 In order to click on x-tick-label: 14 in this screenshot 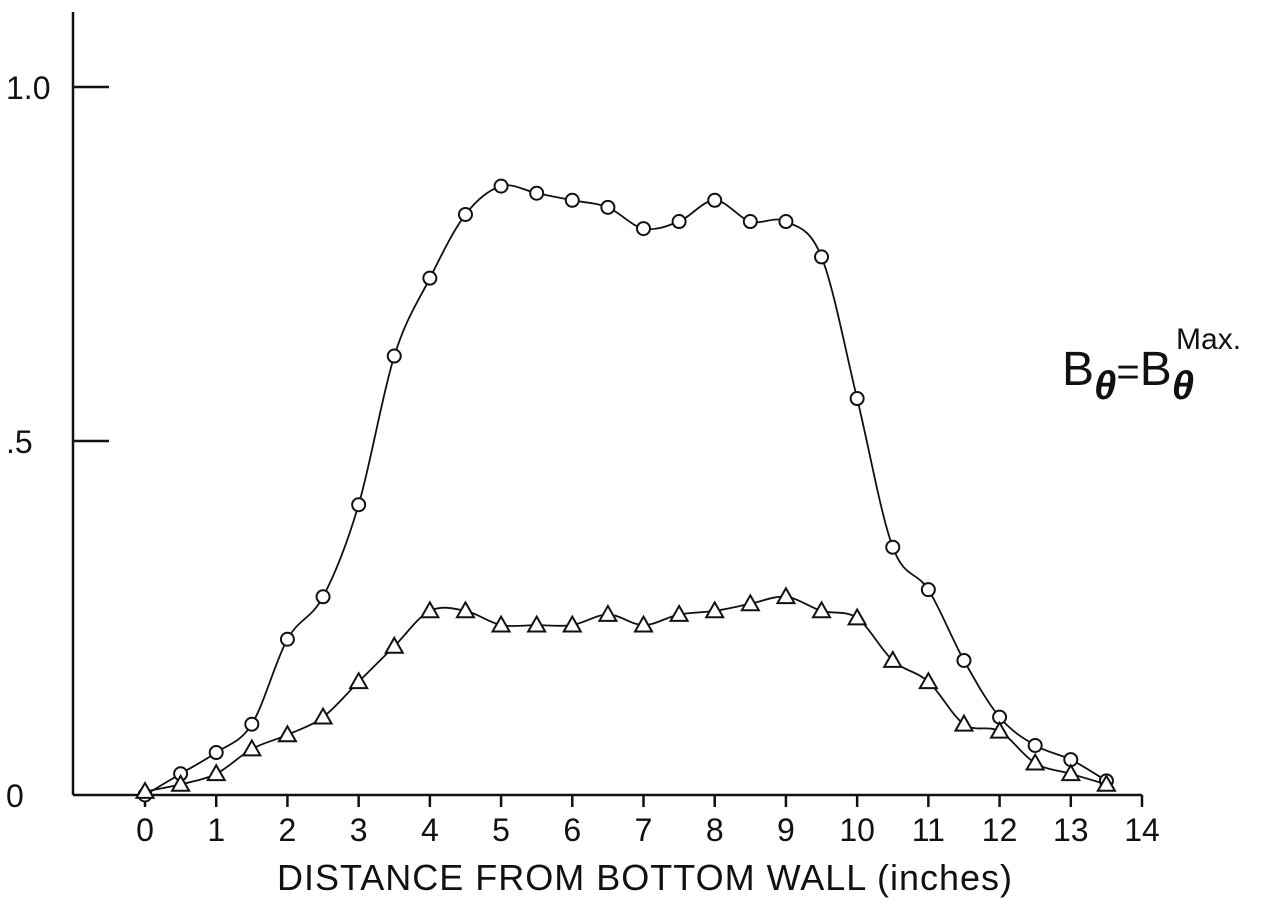, I will do `click(1142, 830)`.